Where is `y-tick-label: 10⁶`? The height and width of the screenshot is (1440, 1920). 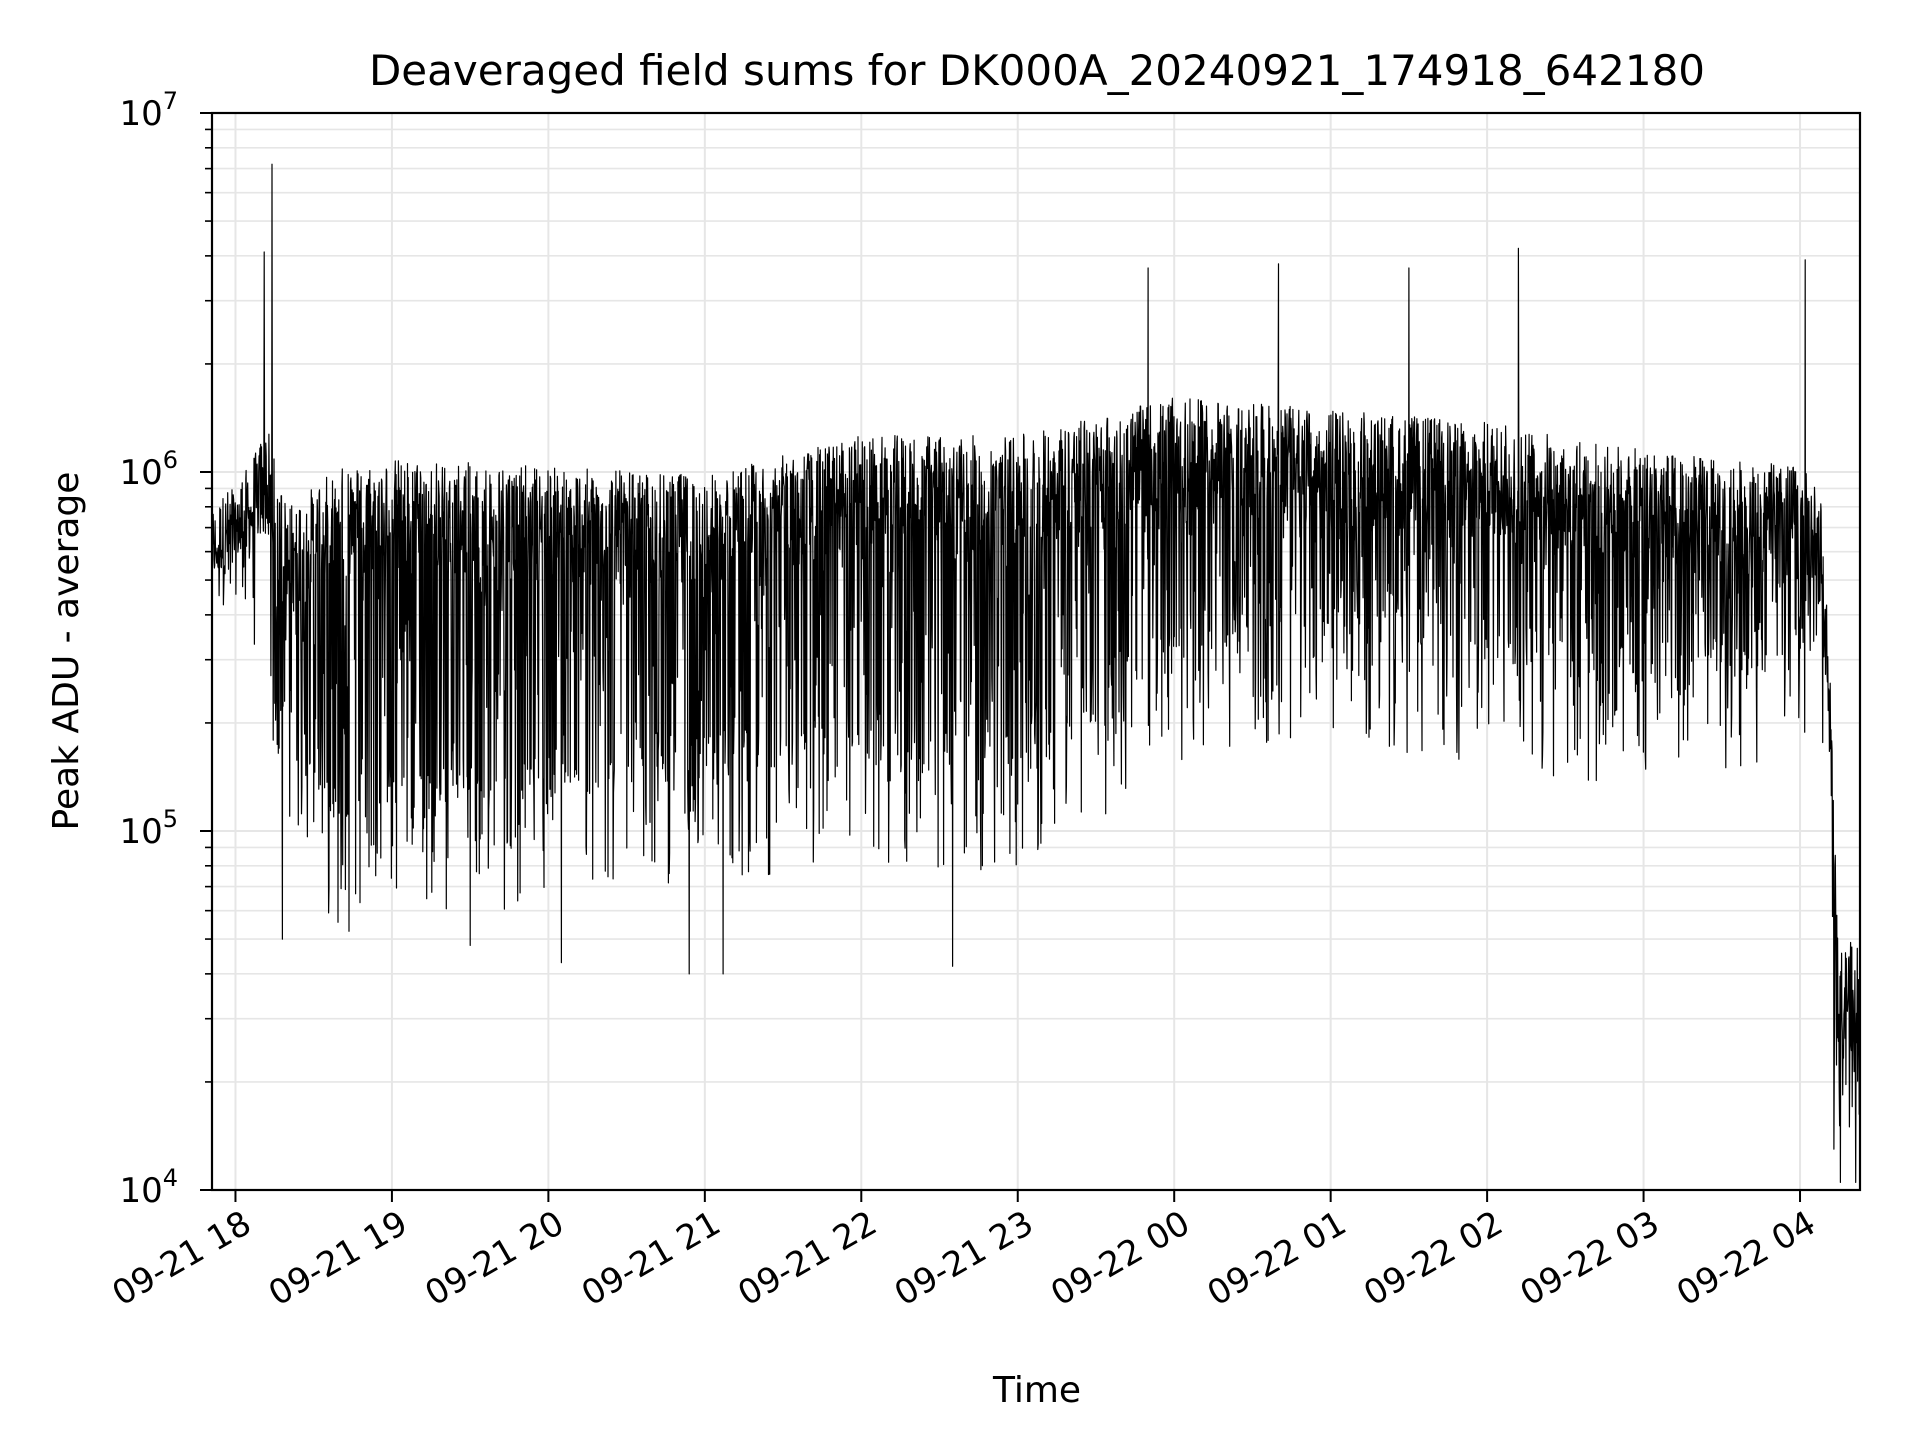
y-tick-label: 10⁶ is located at coordinates (148, 469).